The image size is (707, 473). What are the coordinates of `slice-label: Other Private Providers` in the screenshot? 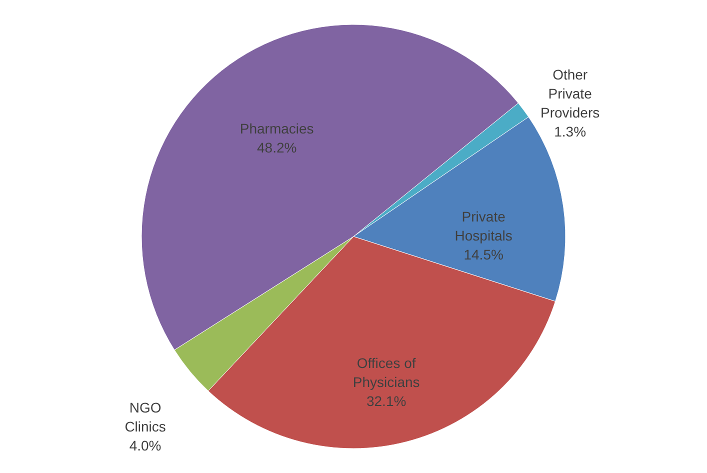 It's located at (570, 93).